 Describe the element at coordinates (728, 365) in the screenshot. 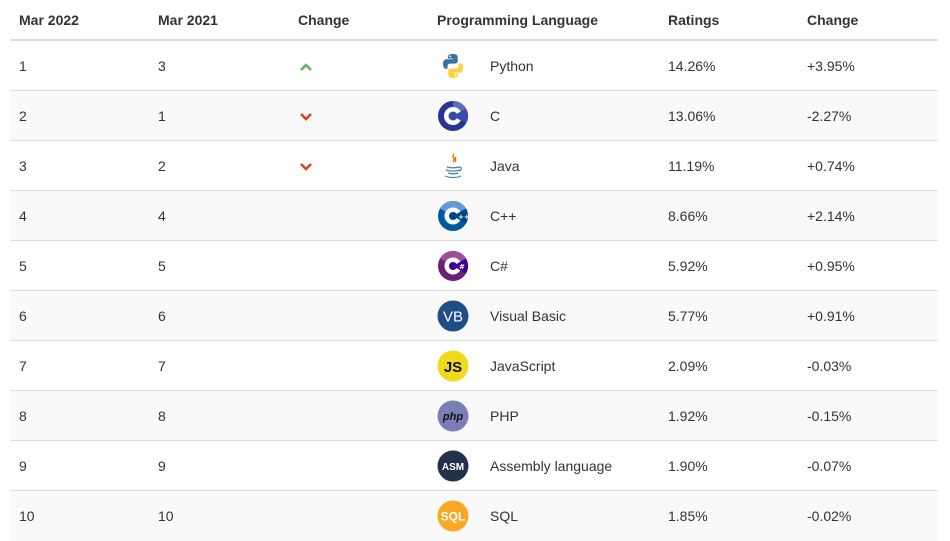

I see `rating-cell: 2.09%` at that location.